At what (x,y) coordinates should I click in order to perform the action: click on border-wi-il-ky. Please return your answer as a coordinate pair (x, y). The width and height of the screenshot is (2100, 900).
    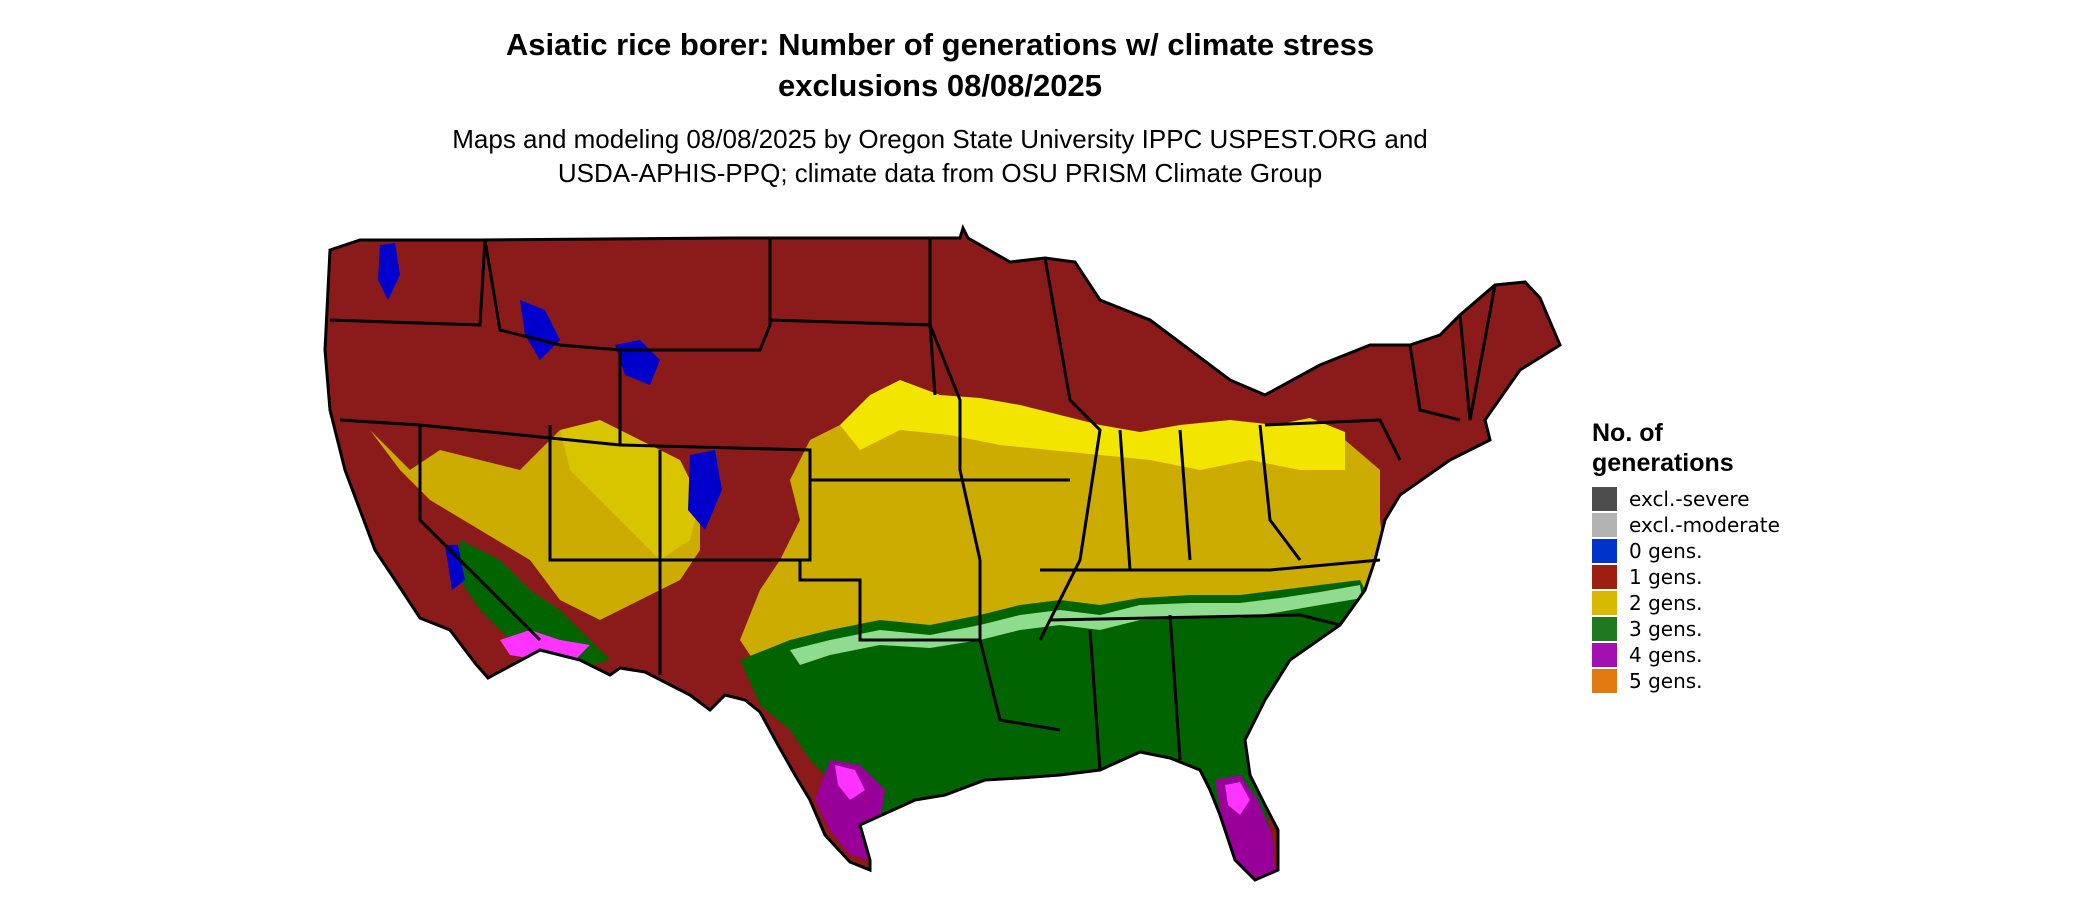
    Looking at the image, I should click on (1070, 449).